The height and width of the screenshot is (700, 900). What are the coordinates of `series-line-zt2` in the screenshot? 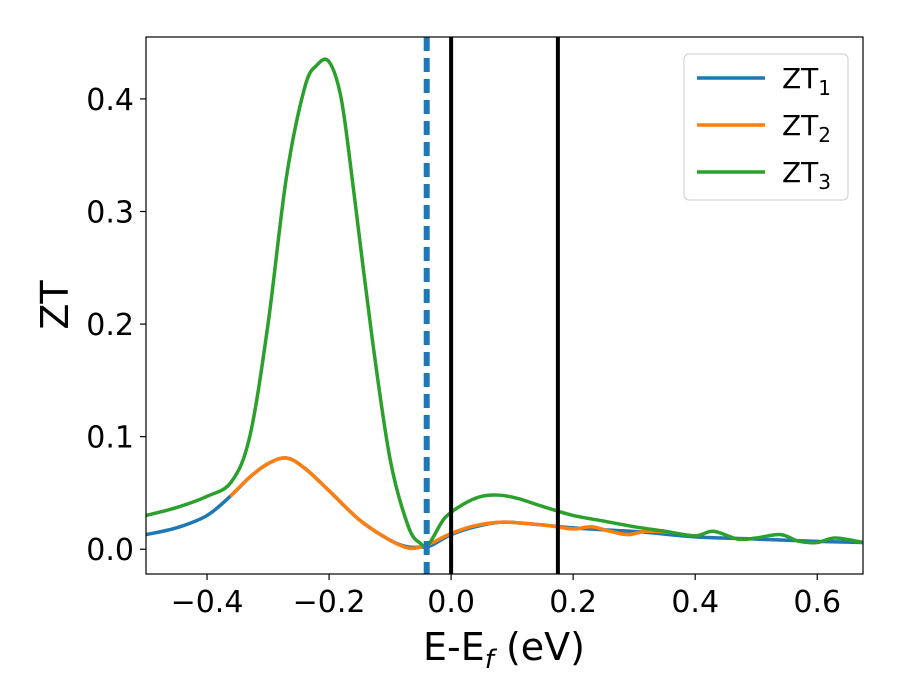 It's located at (451, 503).